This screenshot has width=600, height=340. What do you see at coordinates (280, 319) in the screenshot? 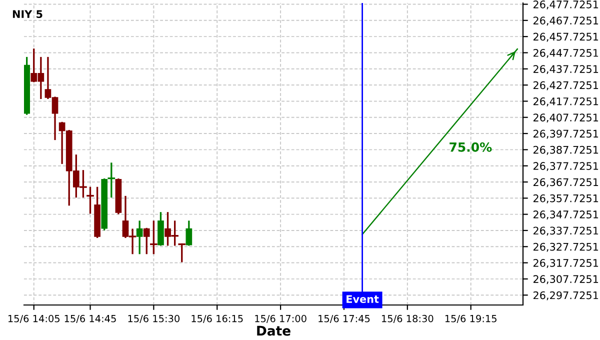
I see `x-tick-label: 15/6 17:00` at bounding box center [280, 319].